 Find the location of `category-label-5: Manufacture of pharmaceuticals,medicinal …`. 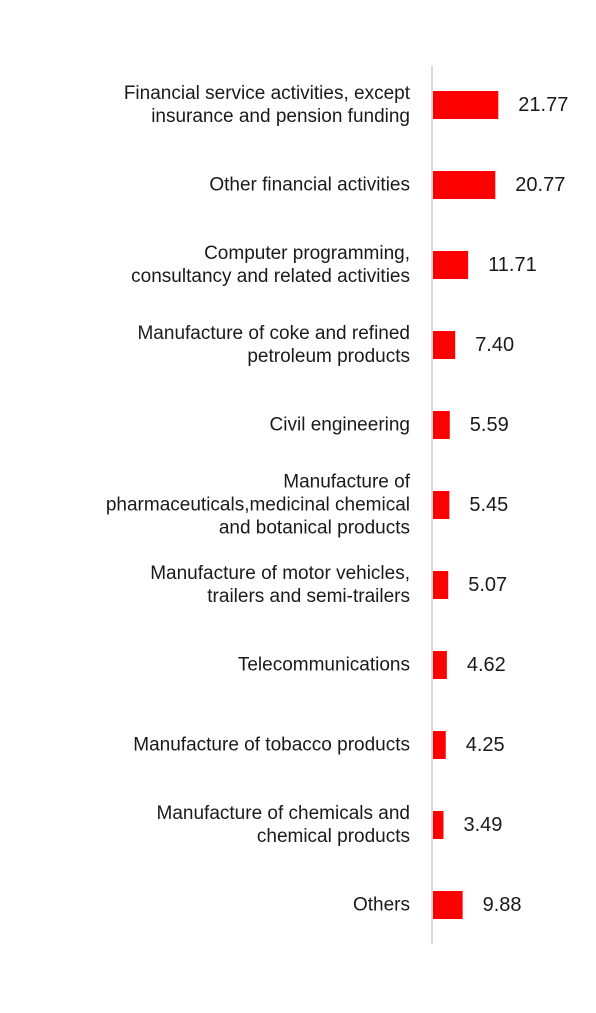

category-label-5: Manufacture of pharmaceuticals,medicinal … is located at coordinates (258, 505).